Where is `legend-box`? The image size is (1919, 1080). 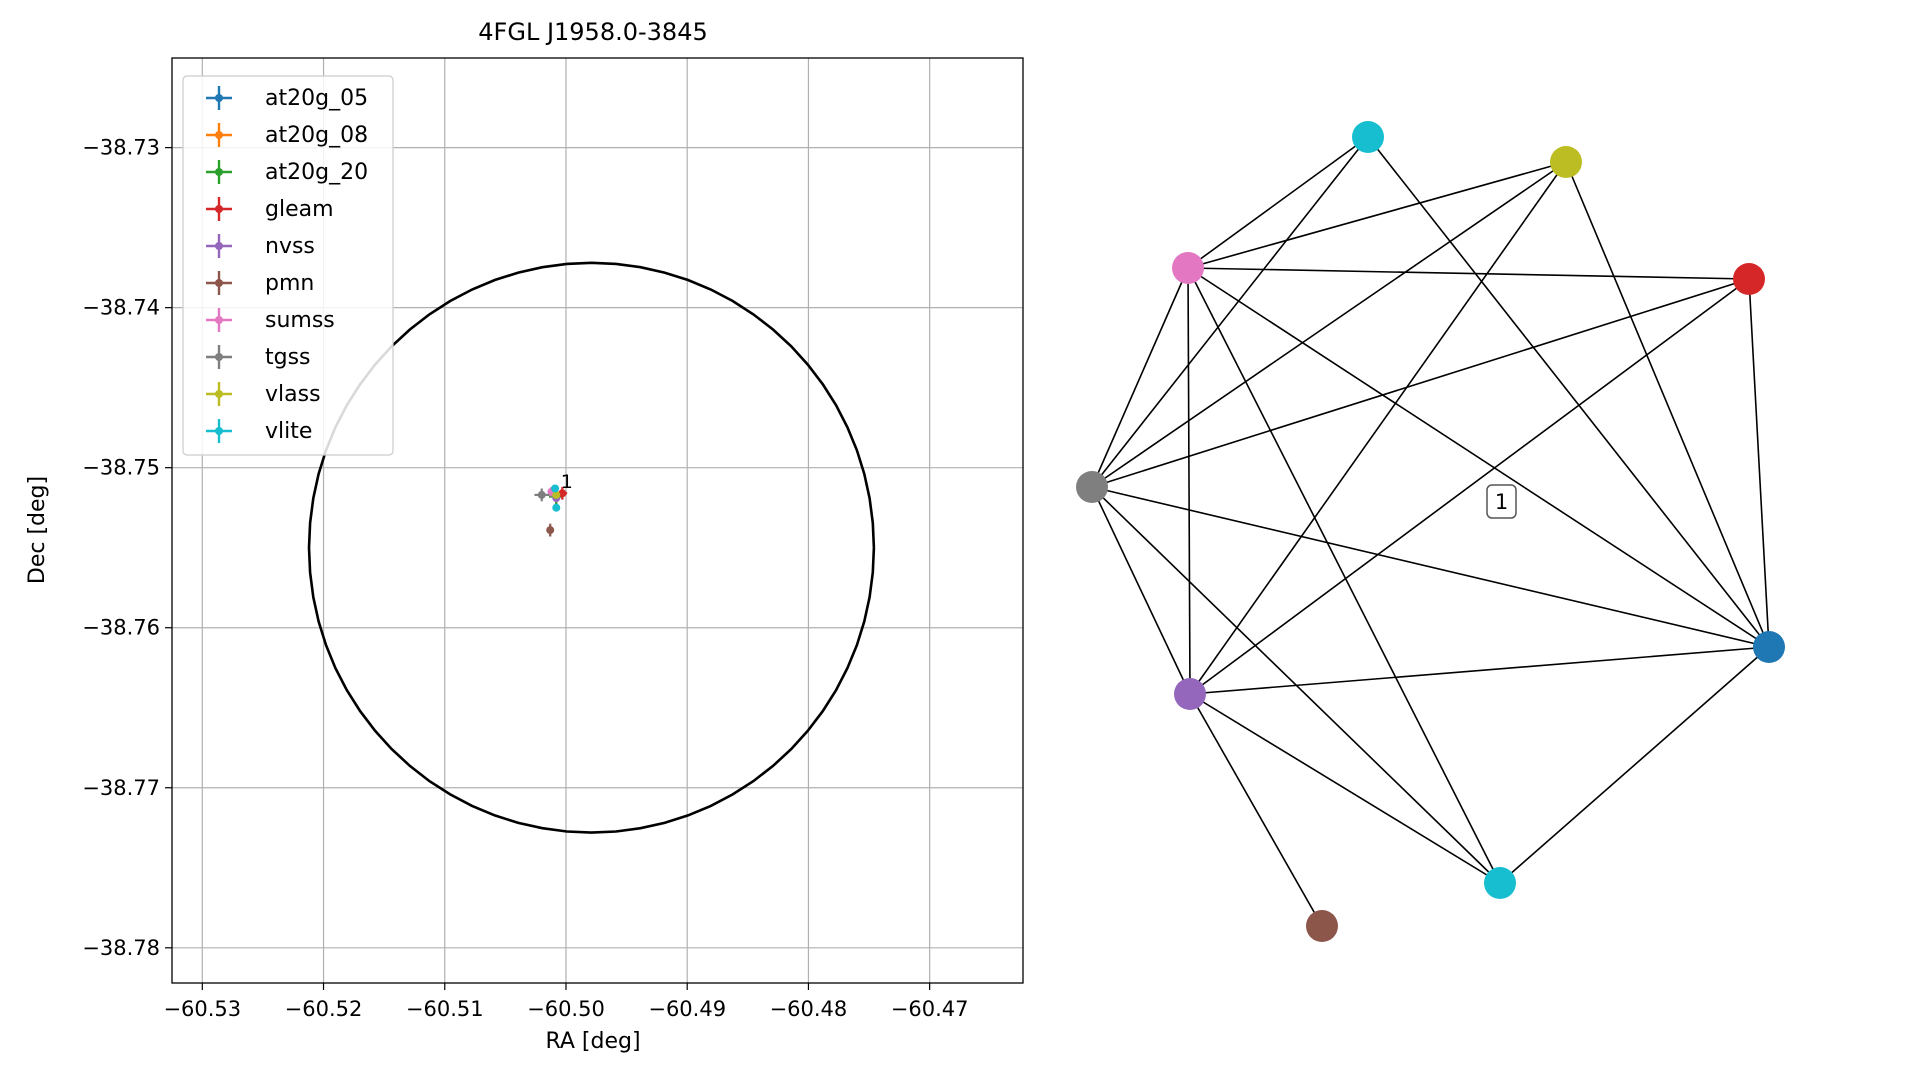 legend-box is located at coordinates (288, 265).